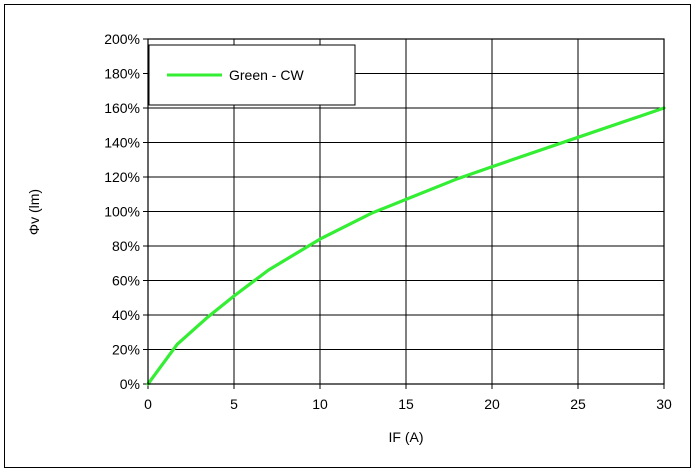  I want to click on y-tick-label: 80%, so click(126, 246).